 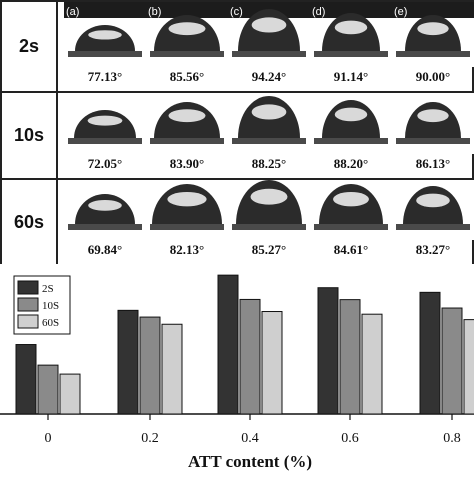 I want to click on droplet-cell: 88.25°, so click(x=269, y=135).